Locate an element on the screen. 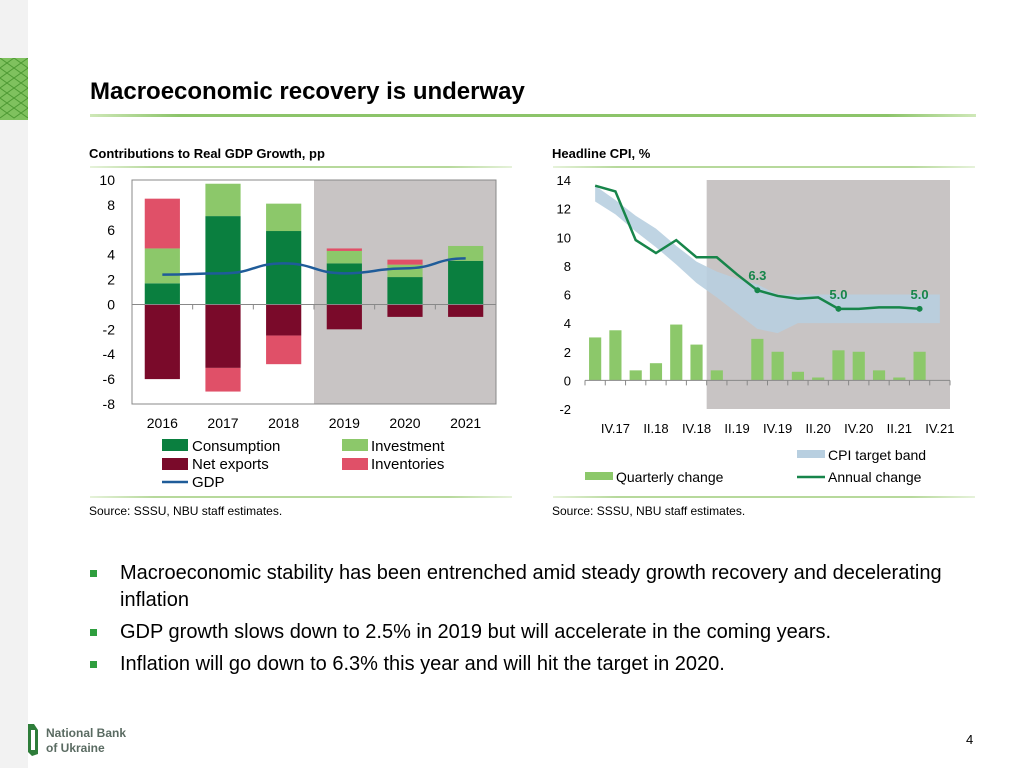 Image resolution: width=1024 pixels, height=768 pixels. cpi-x-tick-label: IV.20 is located at coordinates (858, 428).